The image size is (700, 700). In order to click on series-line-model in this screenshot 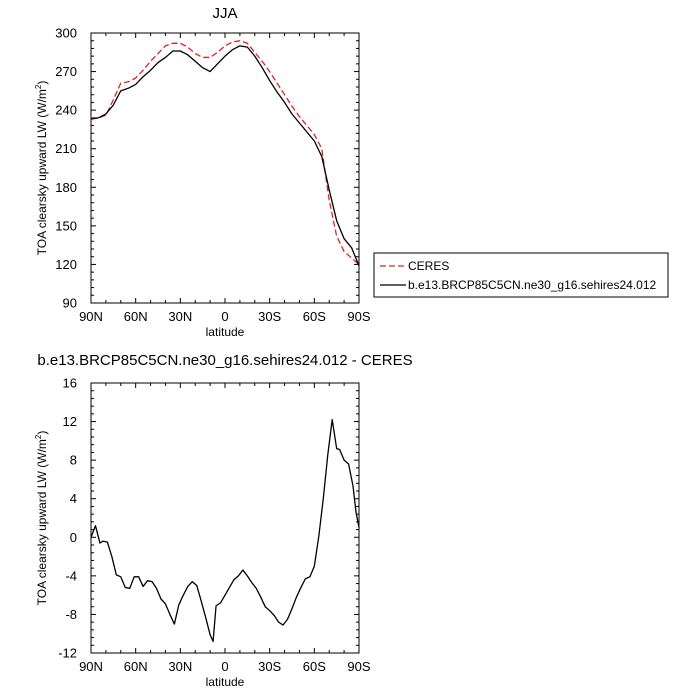, I will do `click(225, 155)`.